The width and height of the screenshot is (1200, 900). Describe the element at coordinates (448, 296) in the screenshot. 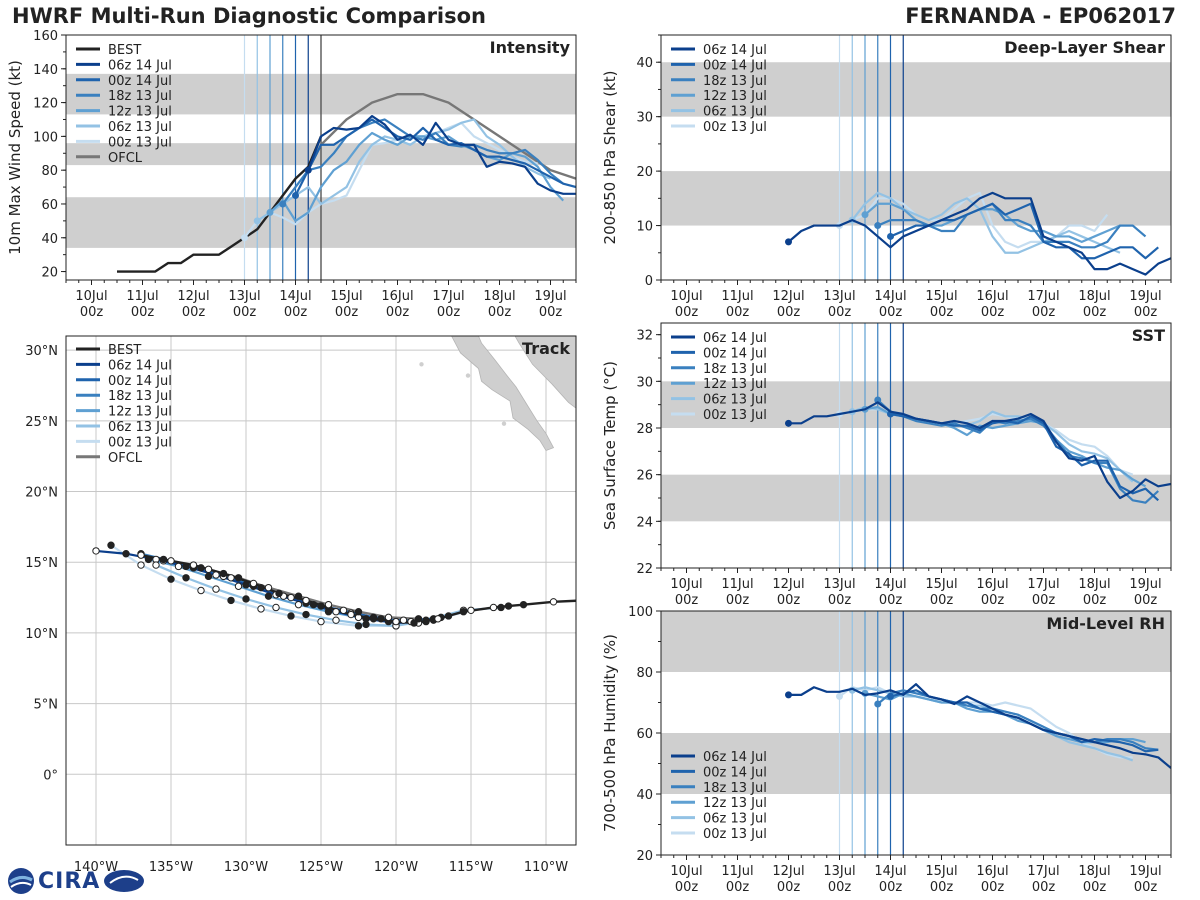

I see `intensity-xtick-label: 17Jul` at that location.